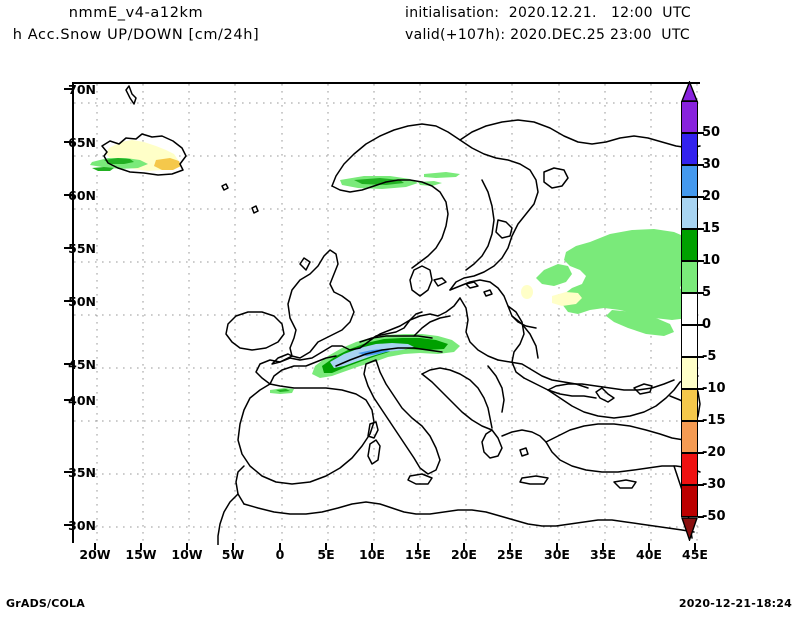 This screenshot has height=618, width=800. Describe the element at coordinates (440, 282) in the screenshot. I see `coast-denmark-isles` at that location.